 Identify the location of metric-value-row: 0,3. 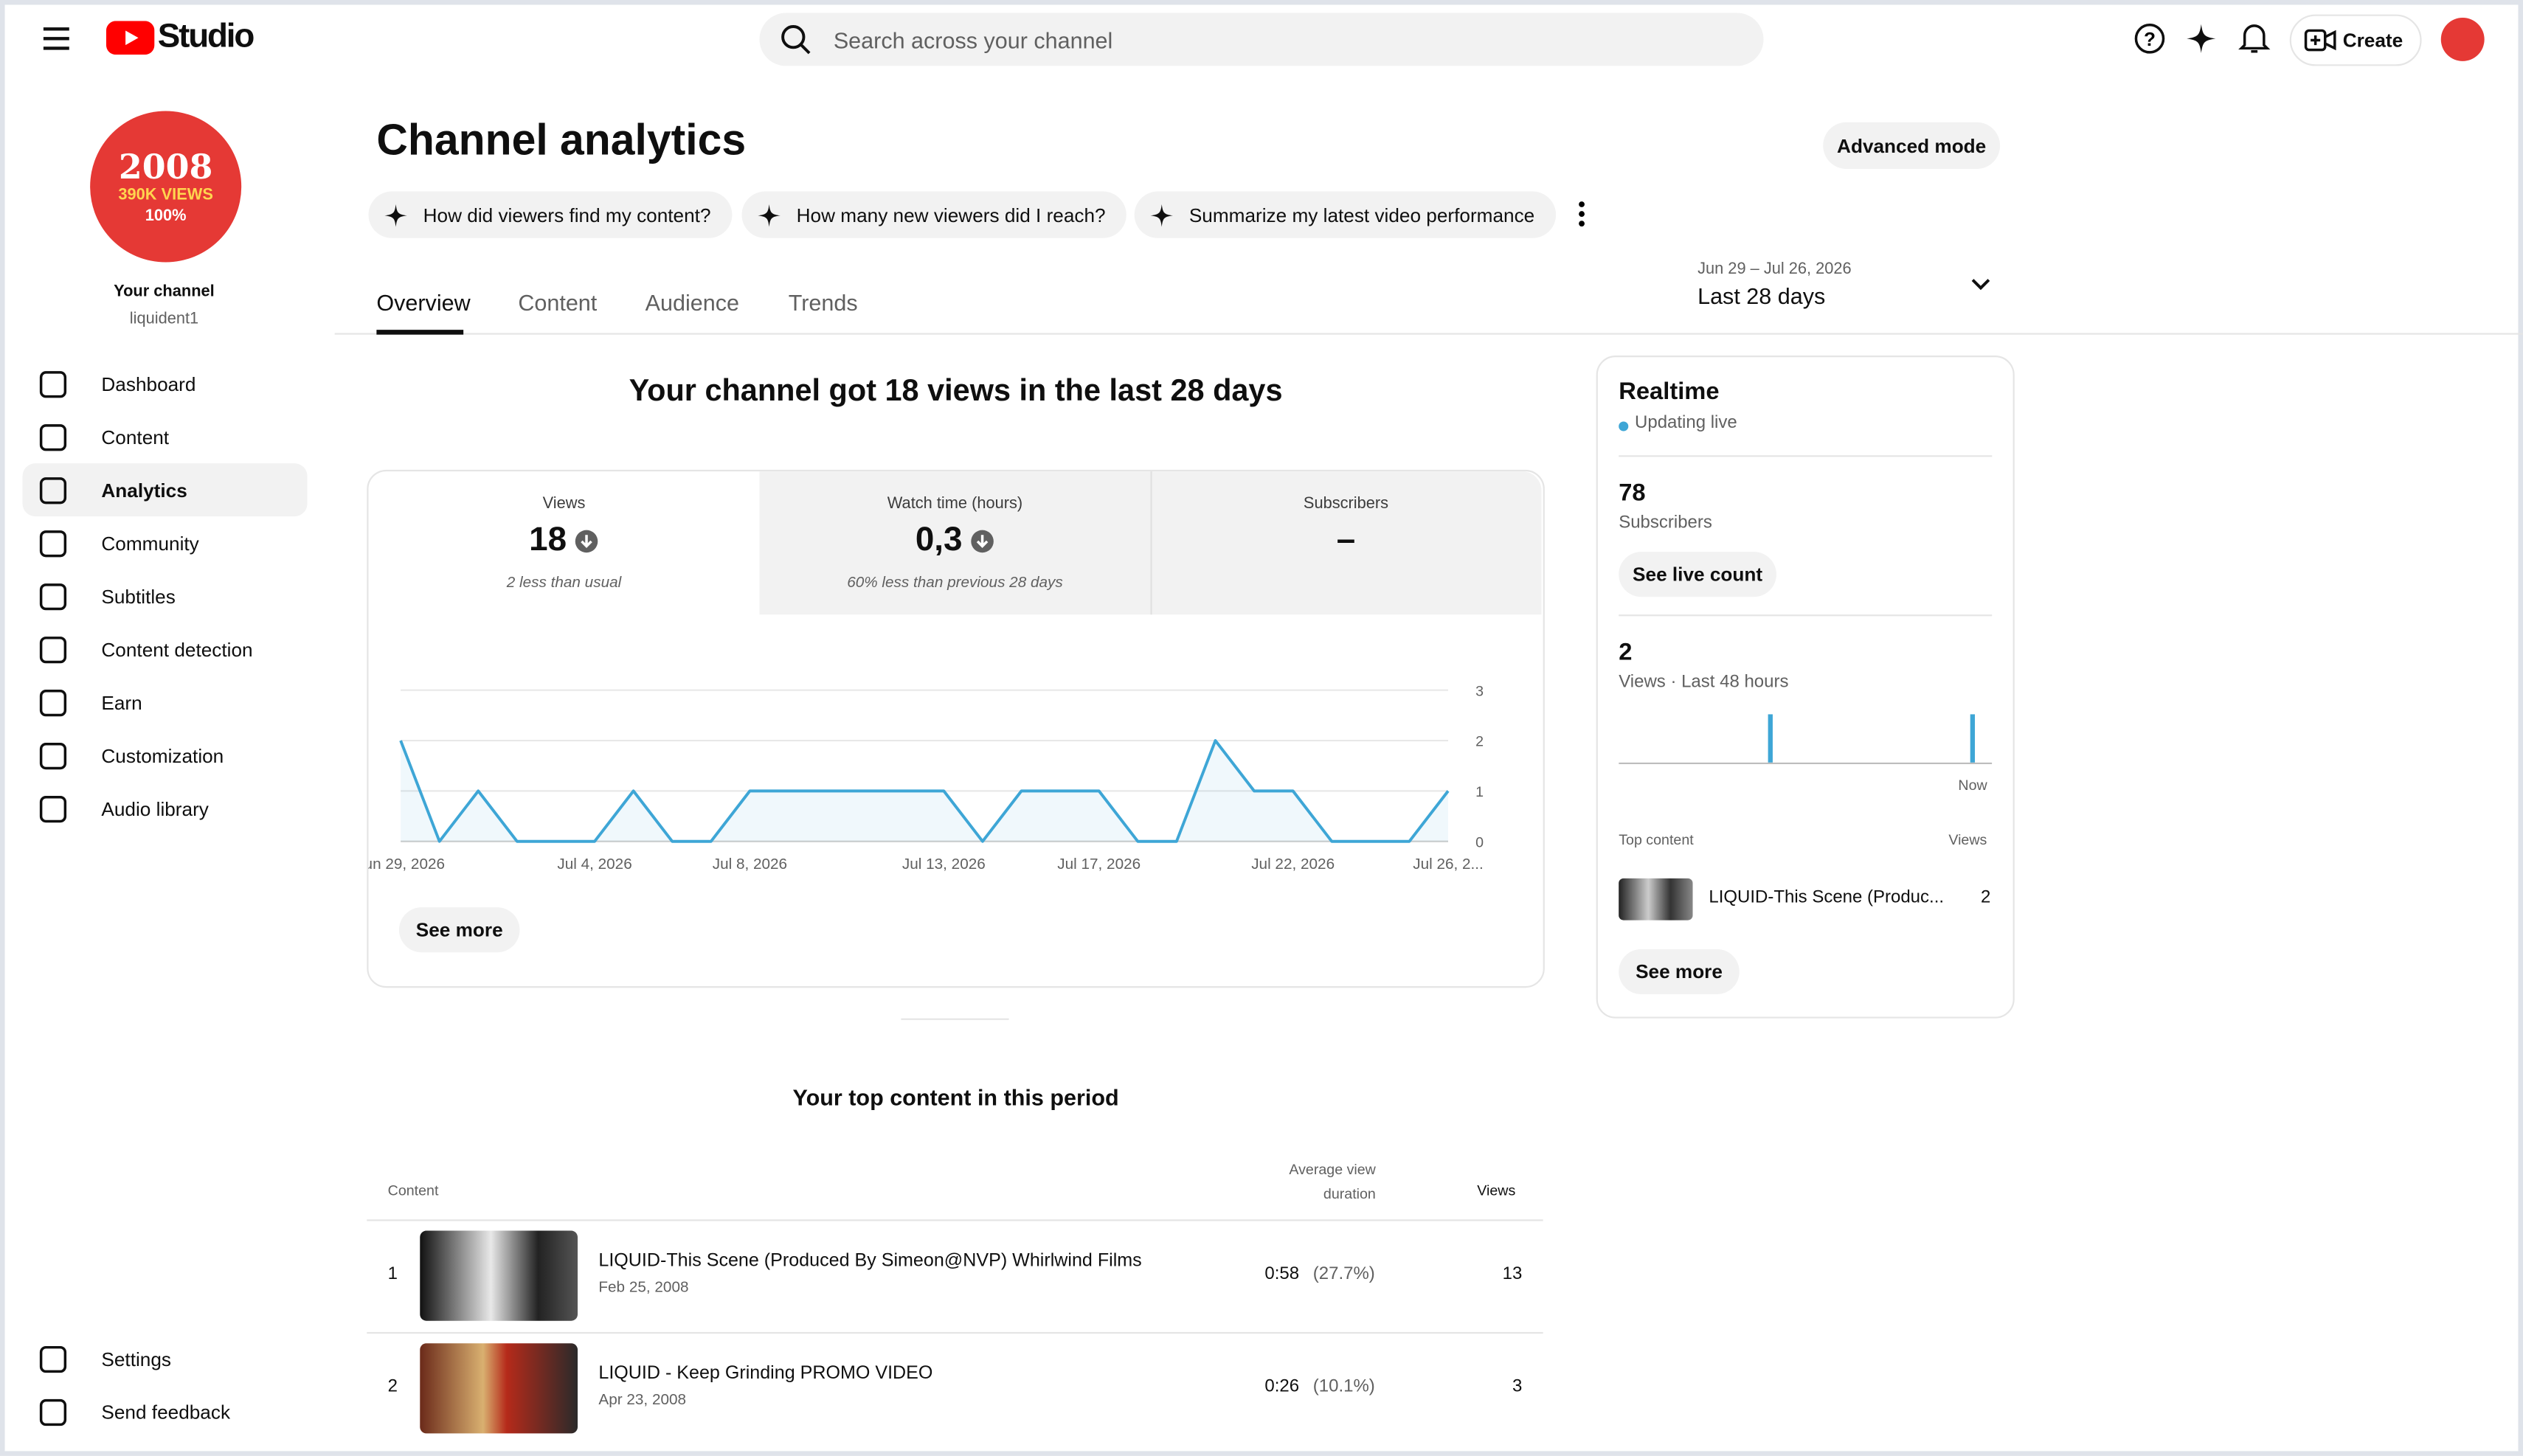
(954, 541).